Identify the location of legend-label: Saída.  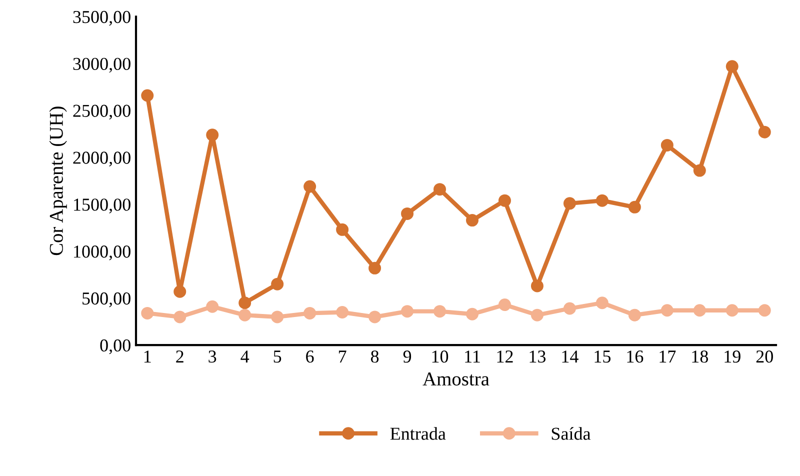
(571, 433).